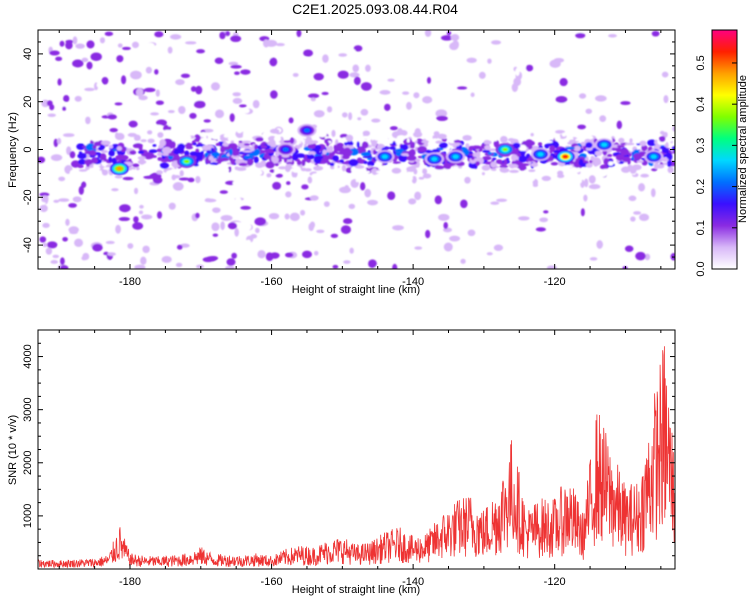  I want to click on spectrogram-x-tick-label: -160, so click(272, 282).